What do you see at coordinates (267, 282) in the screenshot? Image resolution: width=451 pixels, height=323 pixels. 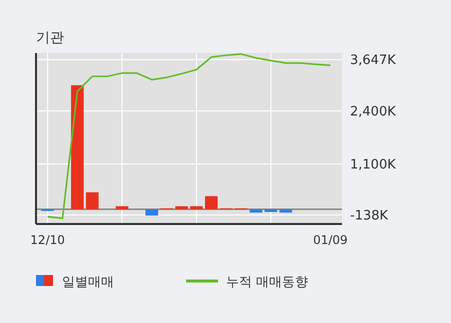 I see `legend-label: 누적 매매동향` at bounding box center [267, 282].